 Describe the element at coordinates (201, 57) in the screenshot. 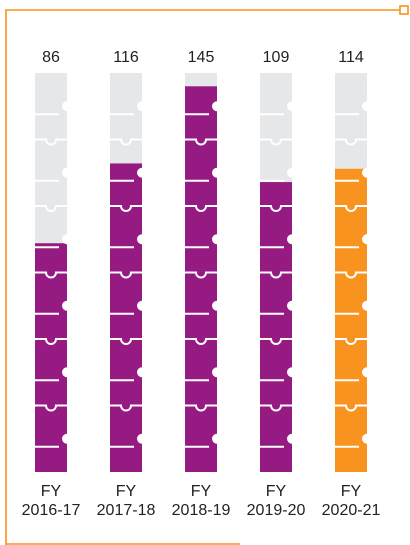

I see `data-label: 145` at that location.